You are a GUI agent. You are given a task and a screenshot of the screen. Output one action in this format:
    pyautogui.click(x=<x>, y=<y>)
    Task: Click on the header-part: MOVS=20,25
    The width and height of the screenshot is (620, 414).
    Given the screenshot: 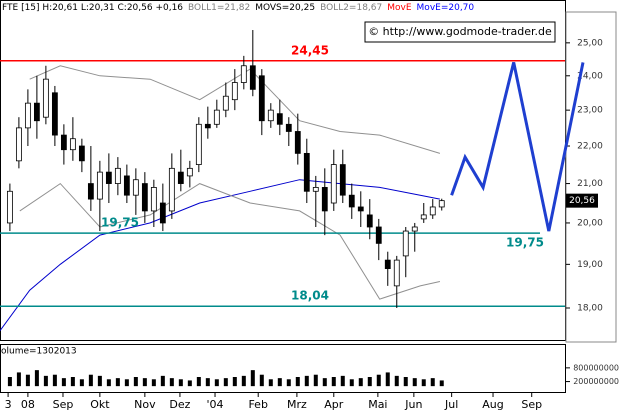 What is the action you would take?
    pyautogui.click(x=285, y=8)
    